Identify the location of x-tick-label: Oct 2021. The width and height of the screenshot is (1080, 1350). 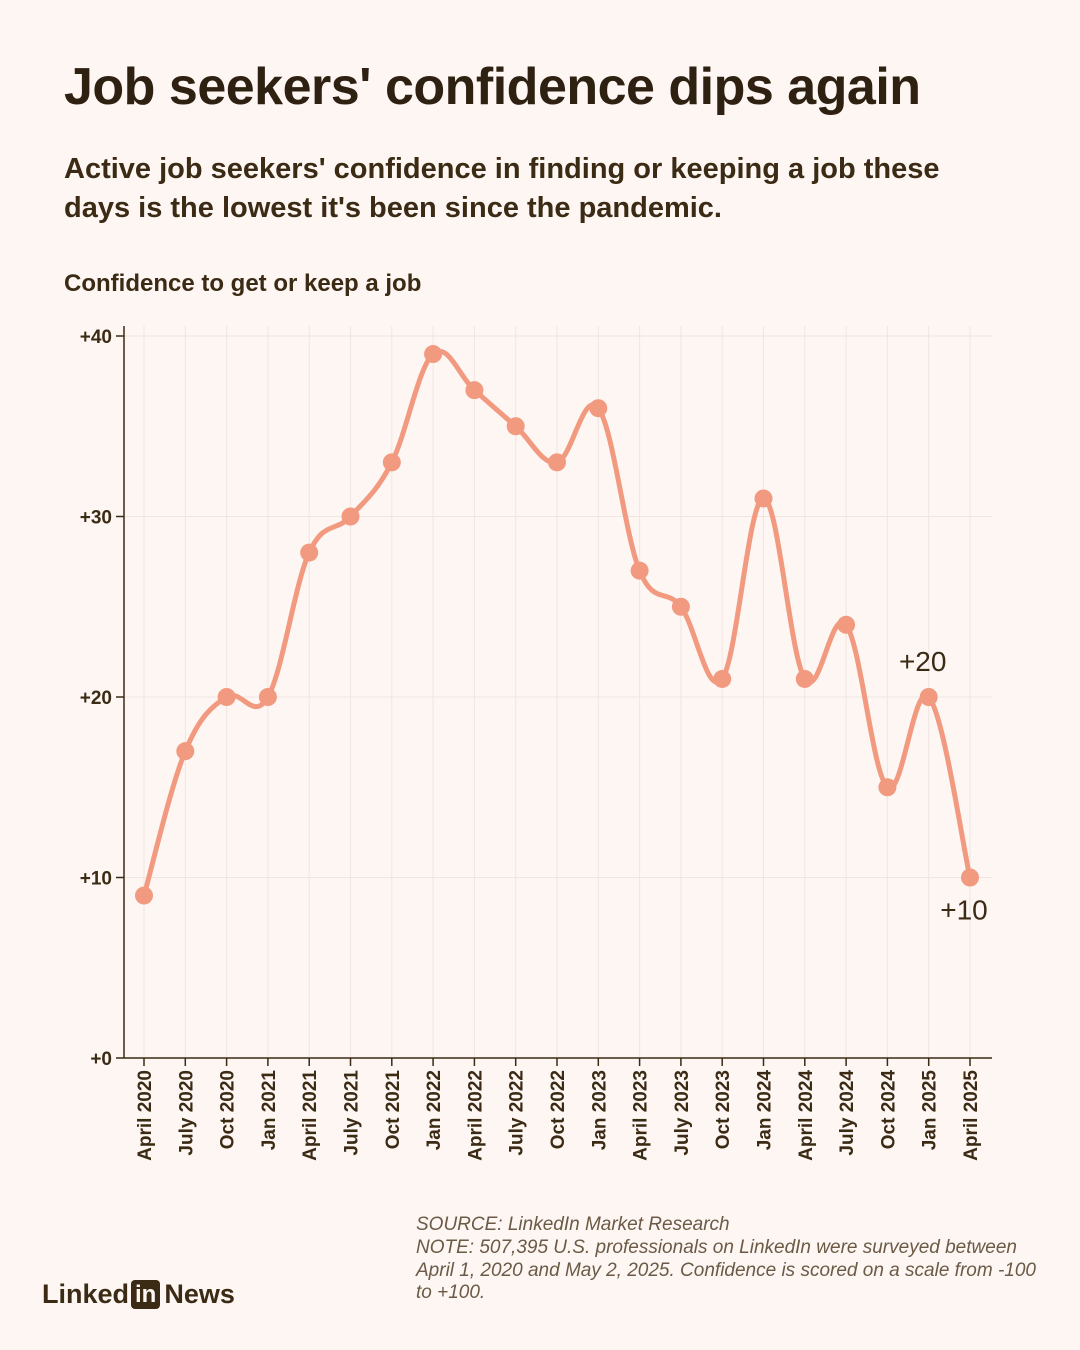
(393, 1110).